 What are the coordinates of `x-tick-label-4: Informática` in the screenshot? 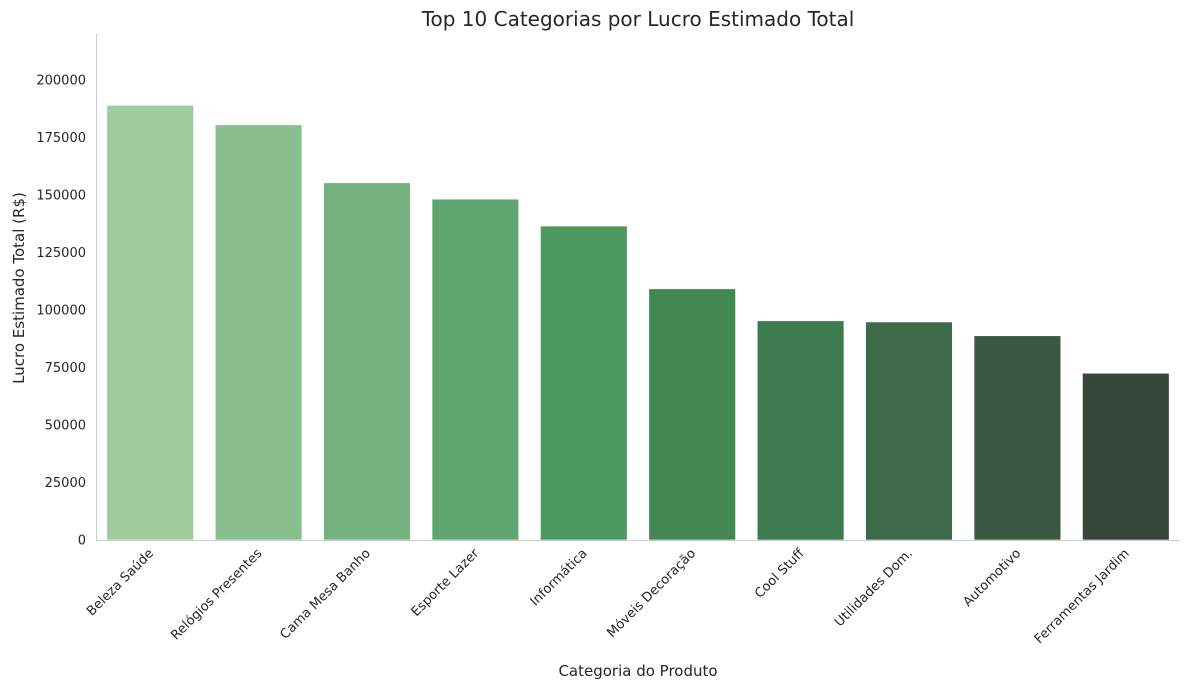 It's located at (559, 577).